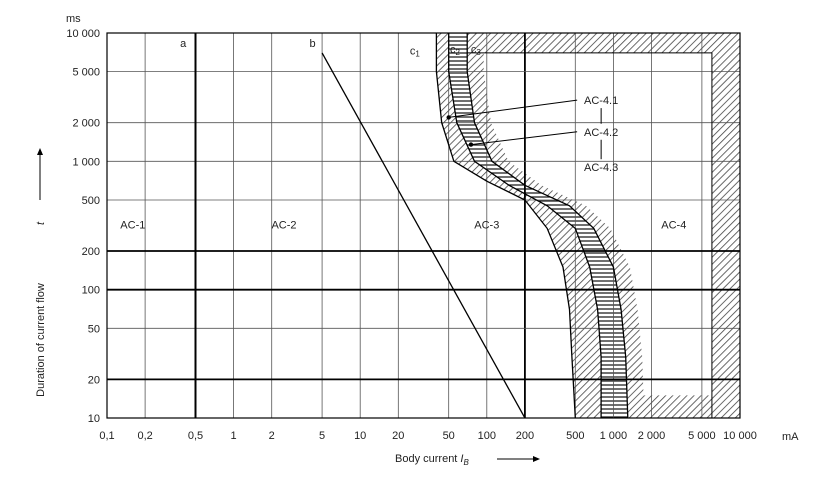 This screenshot has height=479, width=816. Describe the element at coordinates (455, 50) in the screenshot. I see `curve-label: c2` at that location.